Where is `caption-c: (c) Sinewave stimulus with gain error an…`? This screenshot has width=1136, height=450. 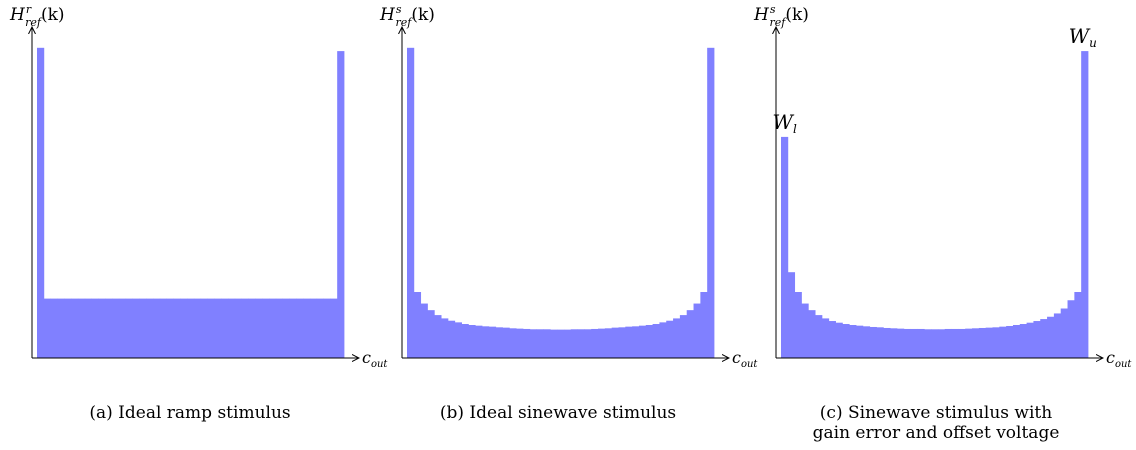 caption-c: (c) Sinewave stimulus with gain error an… is located at coordinates (936, 423).